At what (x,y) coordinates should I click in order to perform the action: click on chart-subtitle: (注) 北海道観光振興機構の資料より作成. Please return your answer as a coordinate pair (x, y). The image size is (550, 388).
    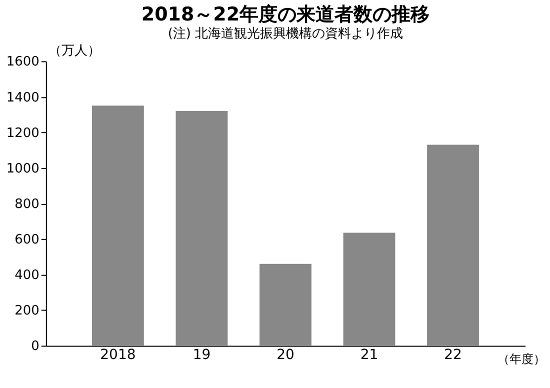
    Looking at the image, I should click on (286, 34).